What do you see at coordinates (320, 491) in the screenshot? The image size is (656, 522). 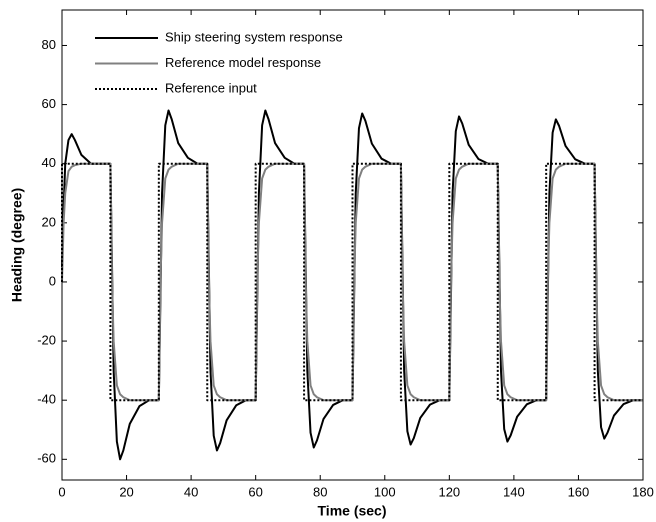 I see `x-tick-label: 80` at bounding box center [320, 491].